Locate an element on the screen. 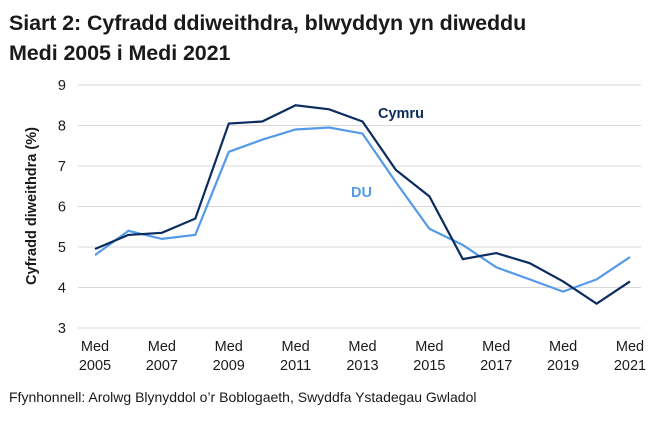 The image size is (665, 423). y-tick-label: 8 is located at coordinates (62, 127).